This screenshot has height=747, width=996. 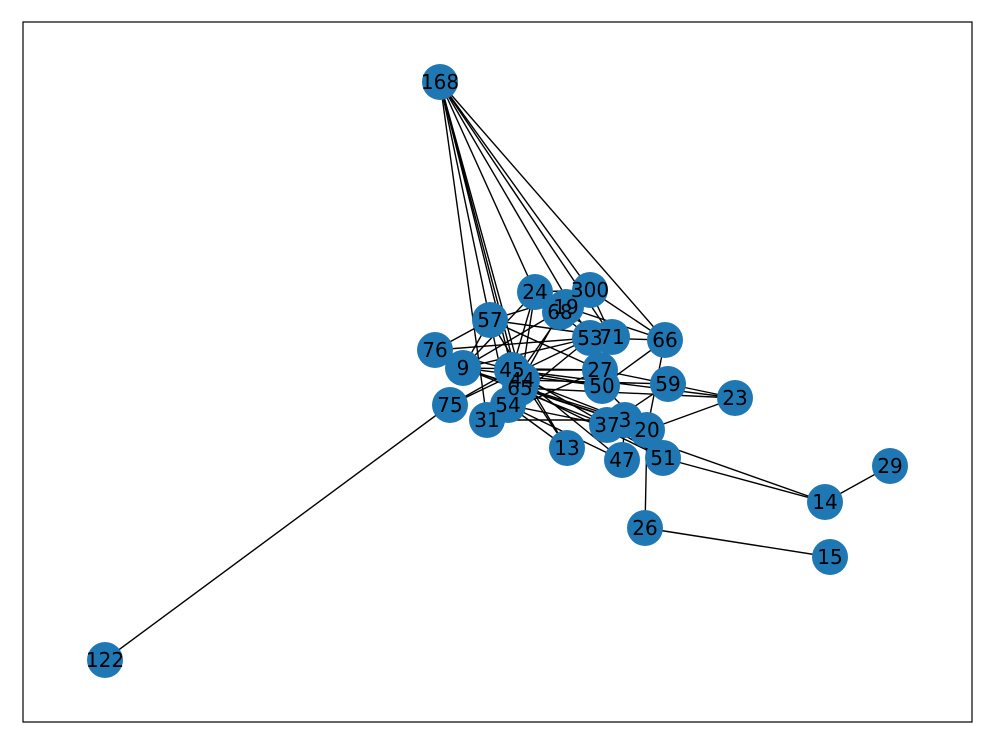 I want to click on node-label: 45, so click(x=511, y=370).